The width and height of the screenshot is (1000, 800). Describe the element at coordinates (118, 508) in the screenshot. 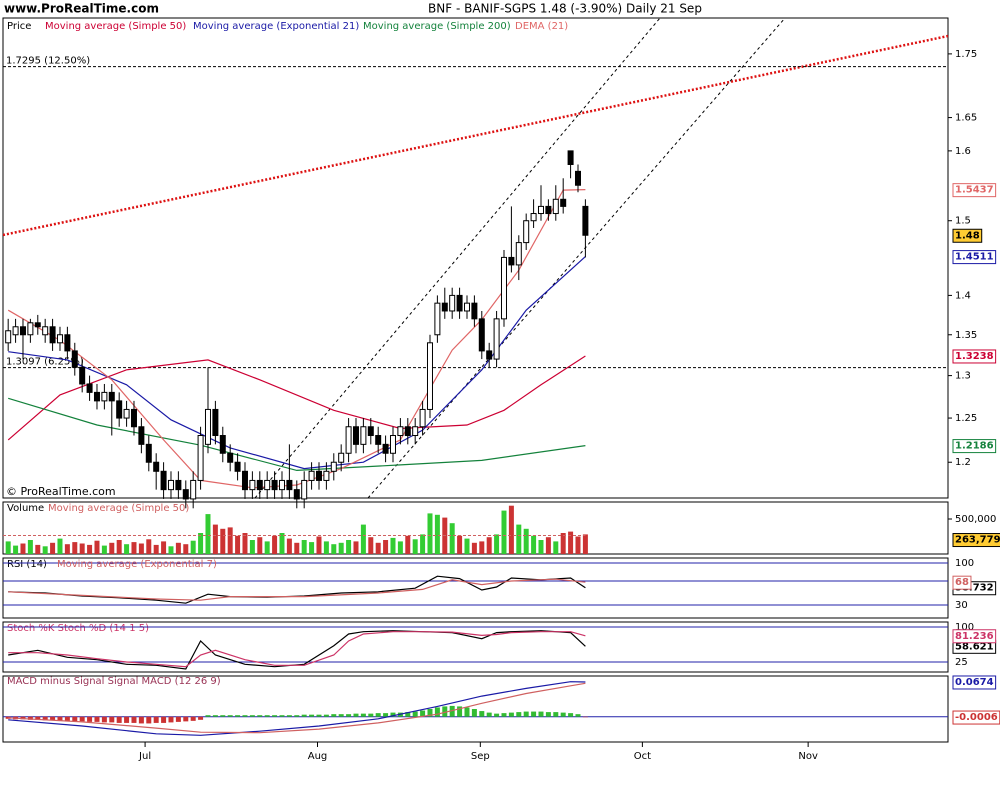

I see `legend-entry: Moving average (Simple 50)` at that location.